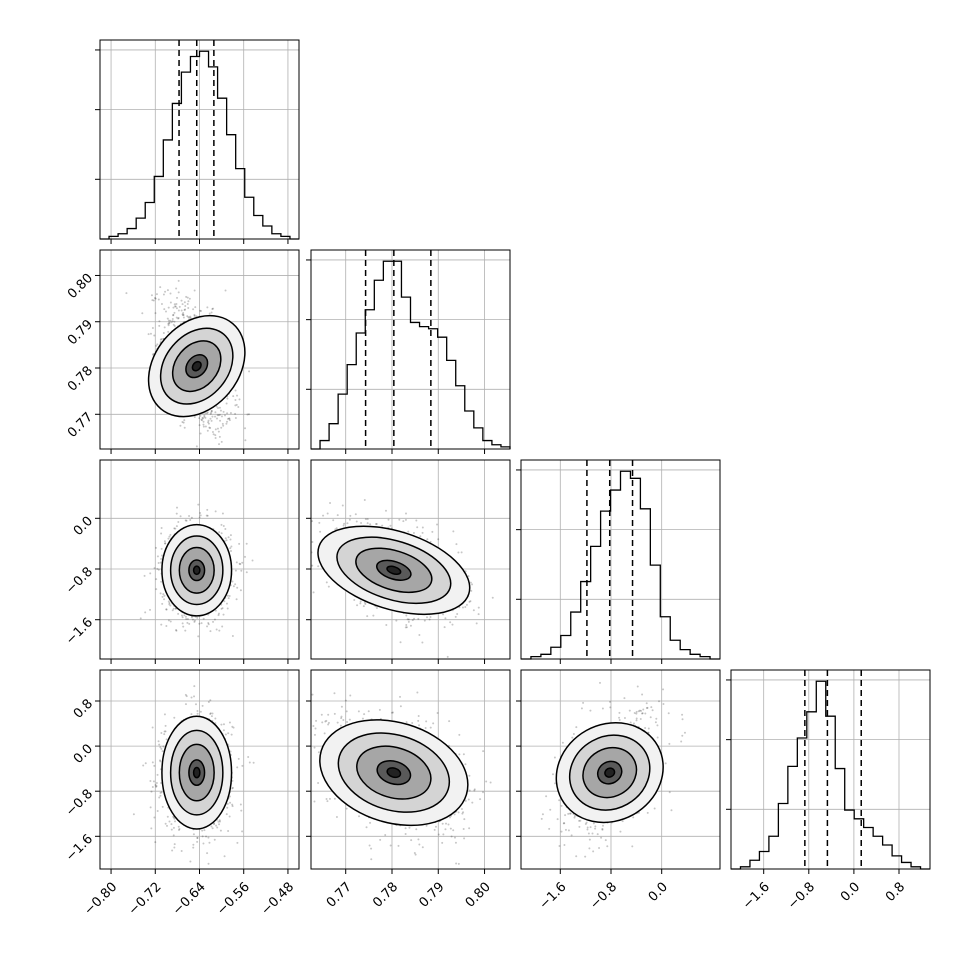 This screenshot has width=970, height=970. I want to click on panel-frame, so click(410, 559).